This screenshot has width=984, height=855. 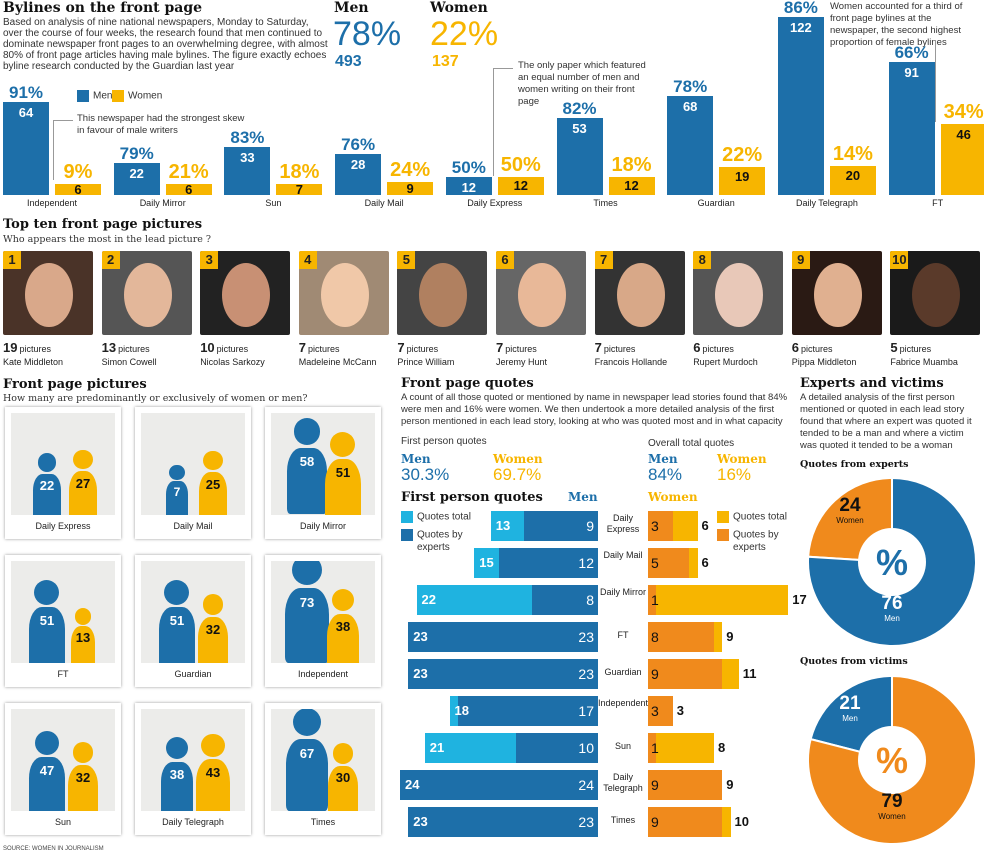 What do you see at coordinates (697, 347) in the screenshot?
I see `count-value: 6` at bounding box center [697, 347].